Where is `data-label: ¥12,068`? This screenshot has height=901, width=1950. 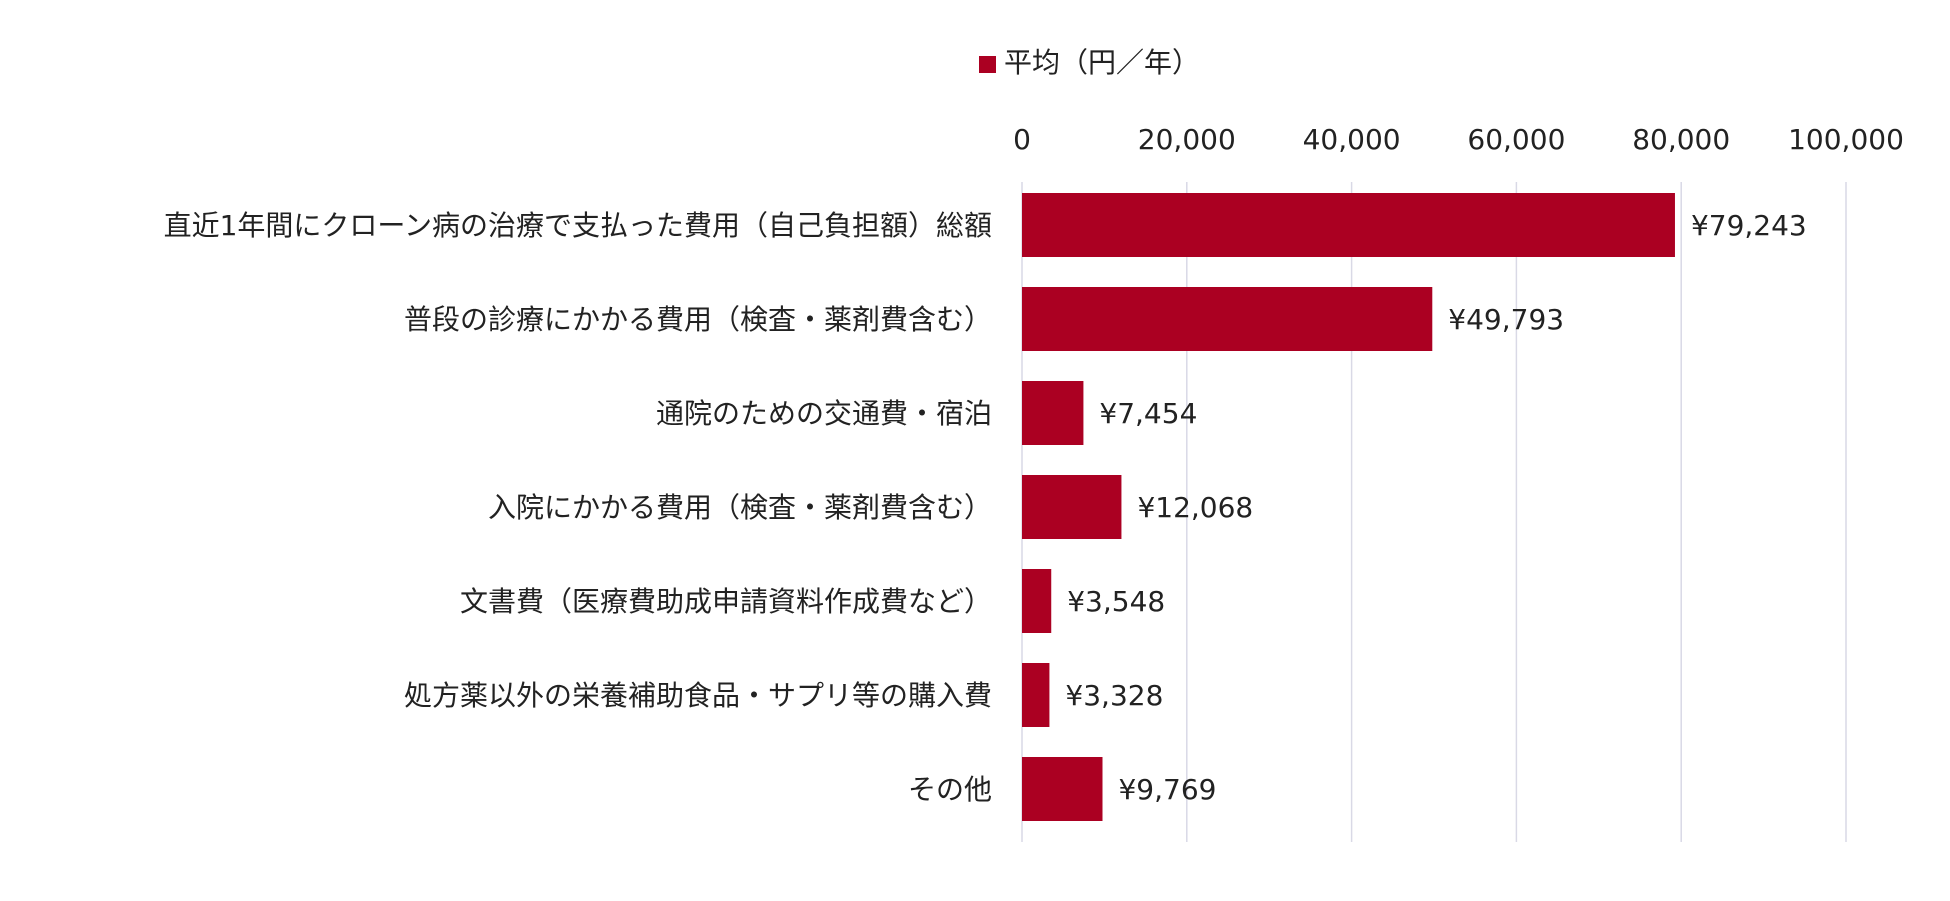 data-label: ¥12,068 is located at coordinates (1195, 507).